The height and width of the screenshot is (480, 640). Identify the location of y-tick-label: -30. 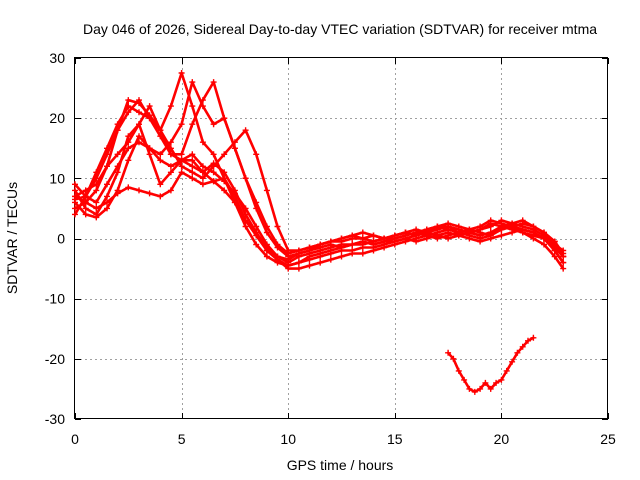
(55, 419).